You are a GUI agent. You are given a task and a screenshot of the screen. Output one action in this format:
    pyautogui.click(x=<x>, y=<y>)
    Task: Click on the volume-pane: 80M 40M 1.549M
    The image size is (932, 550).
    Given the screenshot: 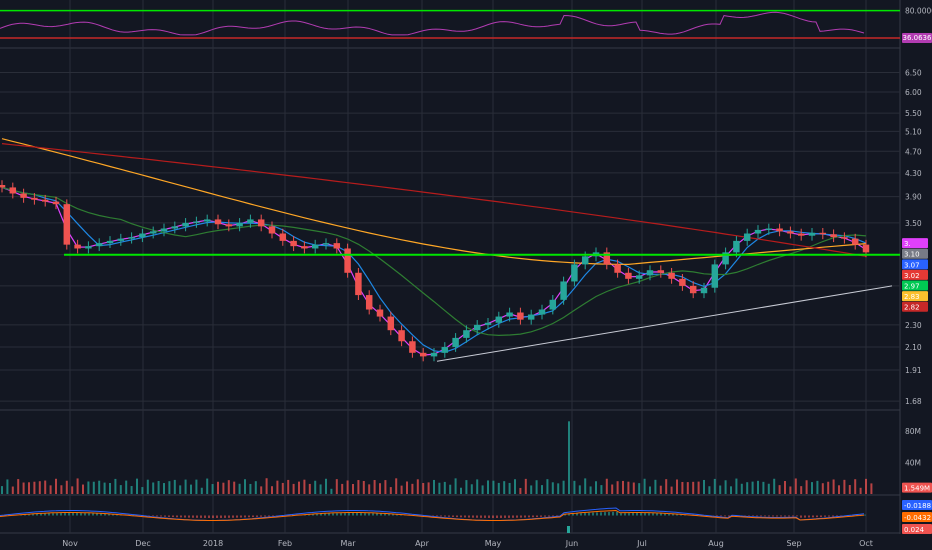 What is the action you would take?
    pyautogui.click(x=466, y=457)
    